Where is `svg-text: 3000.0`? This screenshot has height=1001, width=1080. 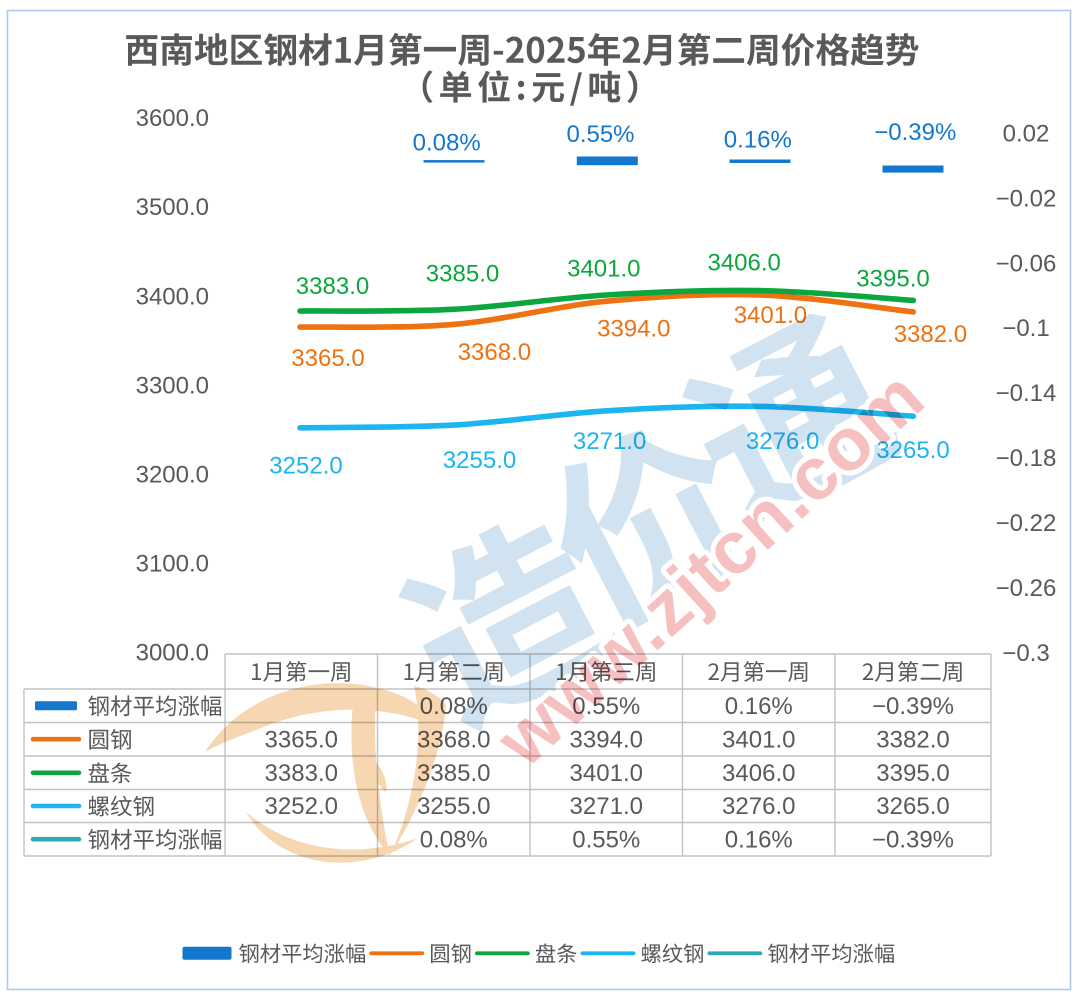 svg-text: 3000.0 is located at coordinates (172, 653).